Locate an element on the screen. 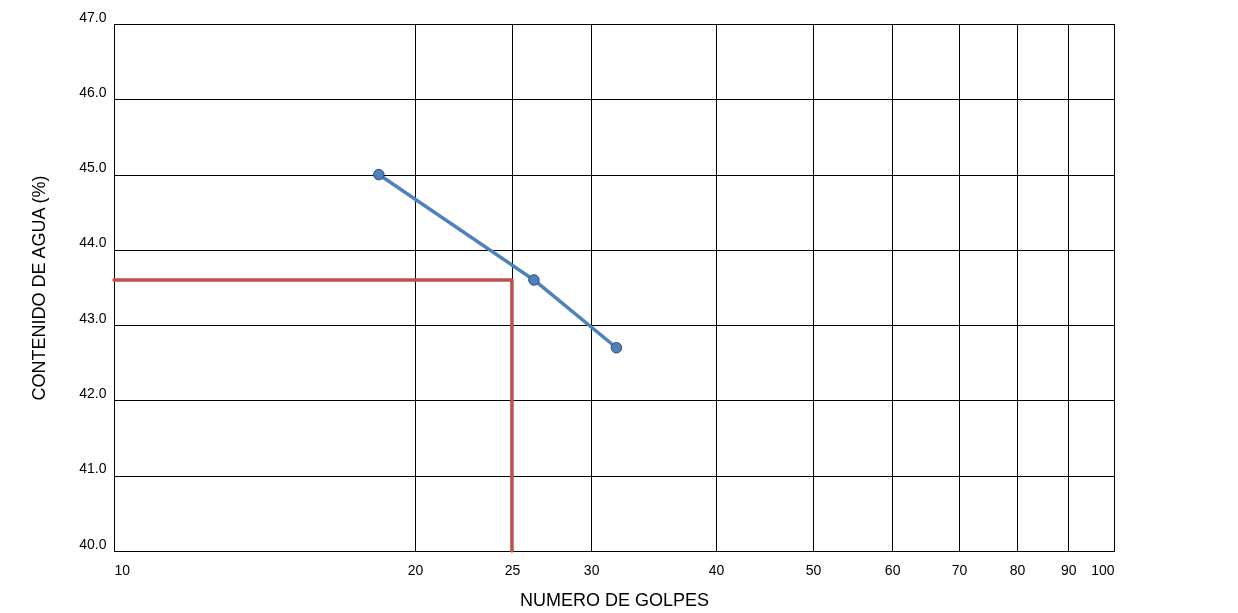 This screenshot has width=1238, height=613. y-tick-label: 40.0 is located at coordinates (93, 543).